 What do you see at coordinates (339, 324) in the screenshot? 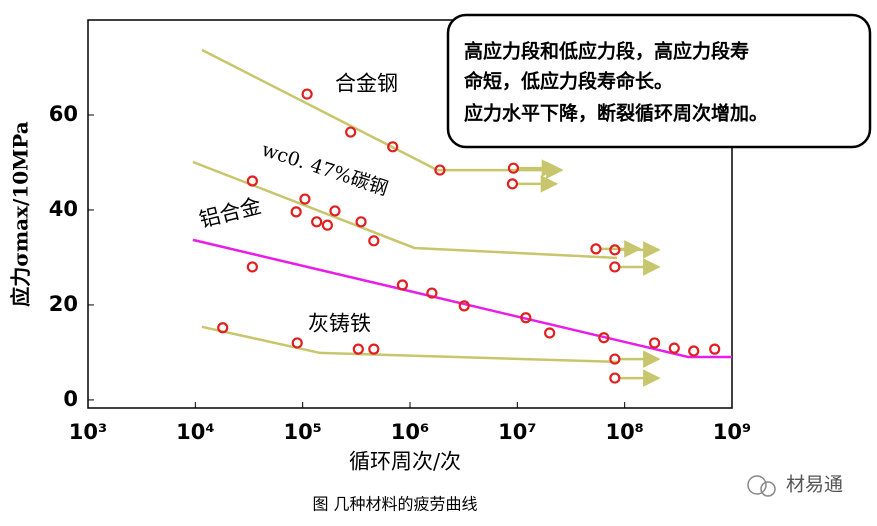
I see `series-label: 灰铸铁` at bounding box center [339, 324].